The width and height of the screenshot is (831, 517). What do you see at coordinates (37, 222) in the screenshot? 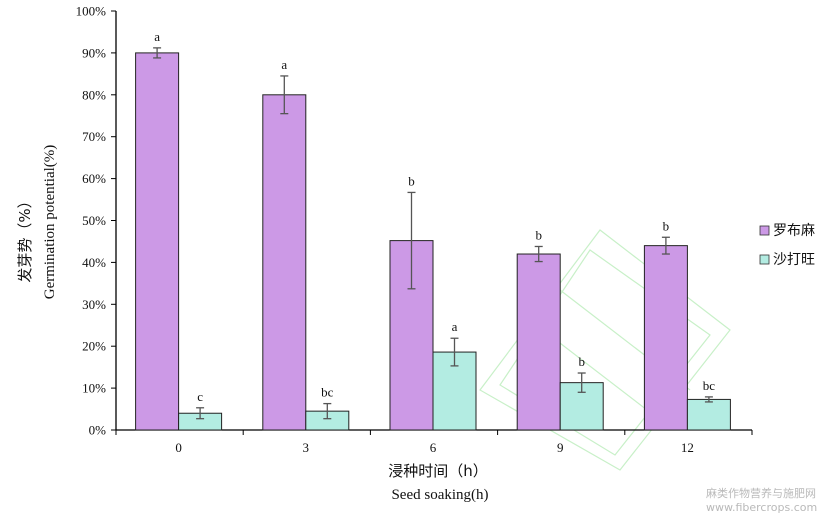
I see `y-axis-title: 发芽势（%） Germination potential(%)` at bounding box center [37, 222].